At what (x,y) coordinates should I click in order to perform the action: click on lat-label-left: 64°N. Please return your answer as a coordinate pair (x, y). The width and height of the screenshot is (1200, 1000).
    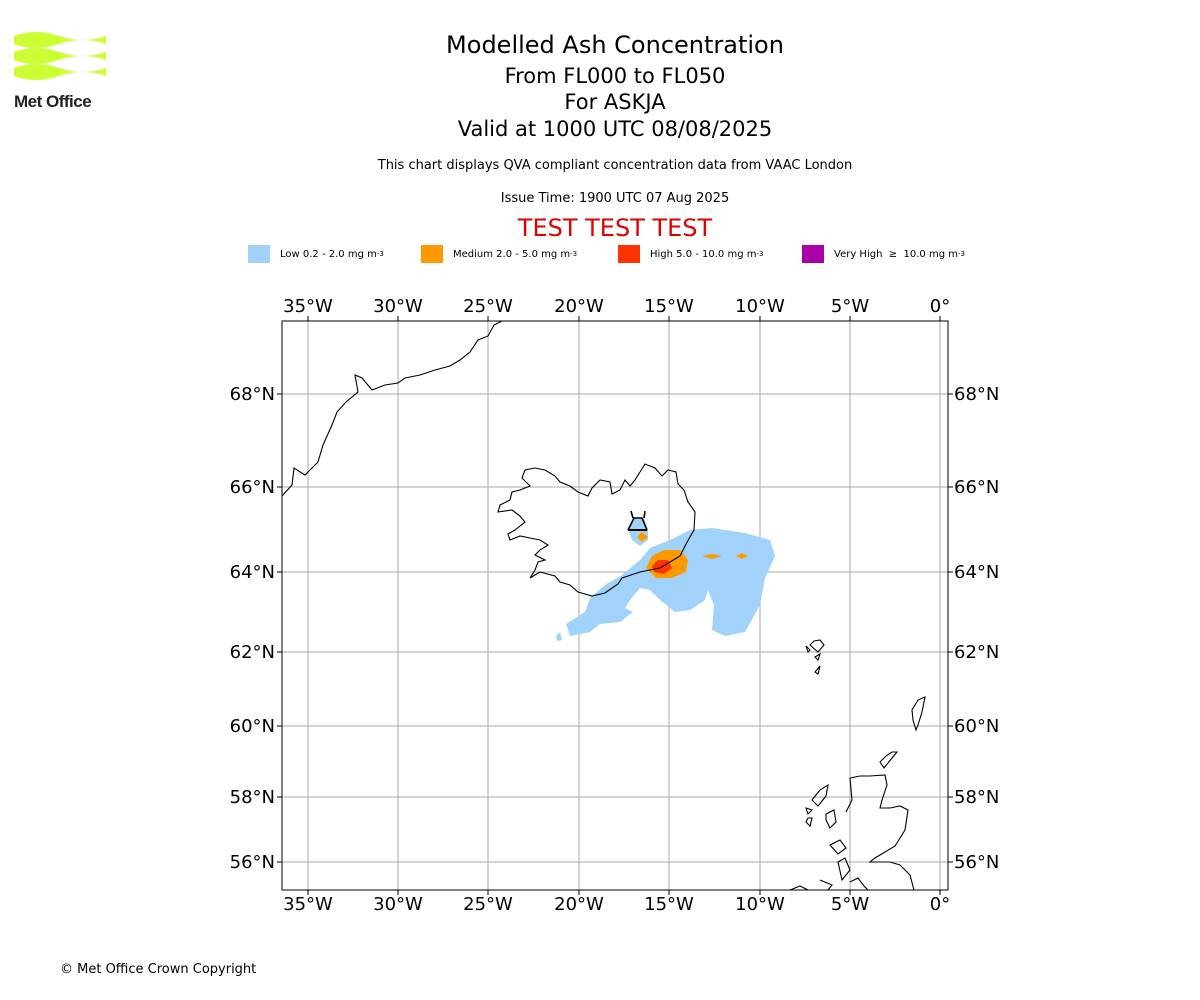
    Looking at the image, I should click on (252, 572).